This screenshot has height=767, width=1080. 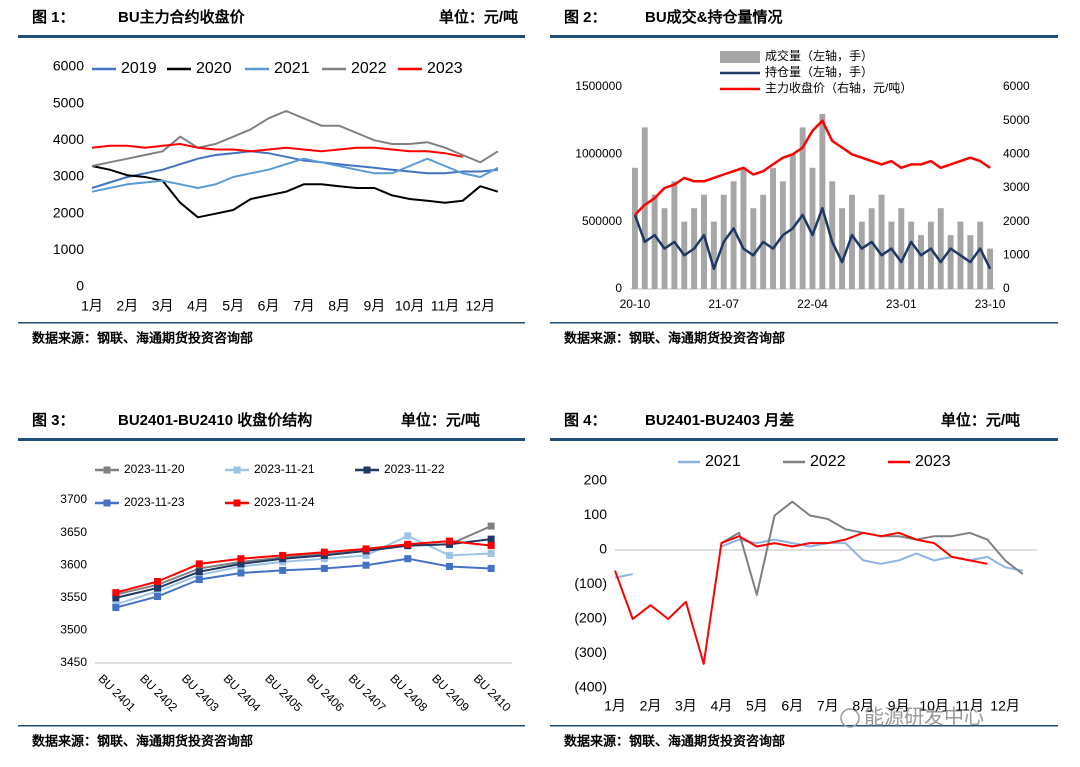 I want to click on legend-label: 2023-11-21, so click(x=284, y=469).